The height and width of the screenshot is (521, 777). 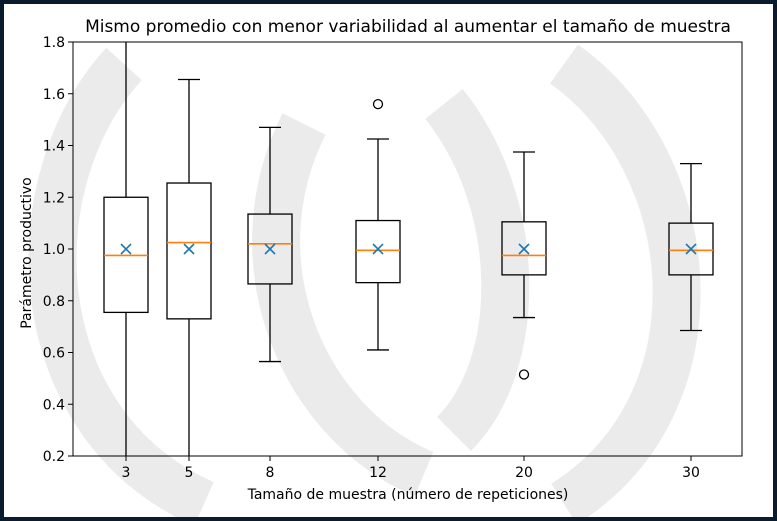 I want to click on x-tick-label: 8, so click(x=270, y=473).